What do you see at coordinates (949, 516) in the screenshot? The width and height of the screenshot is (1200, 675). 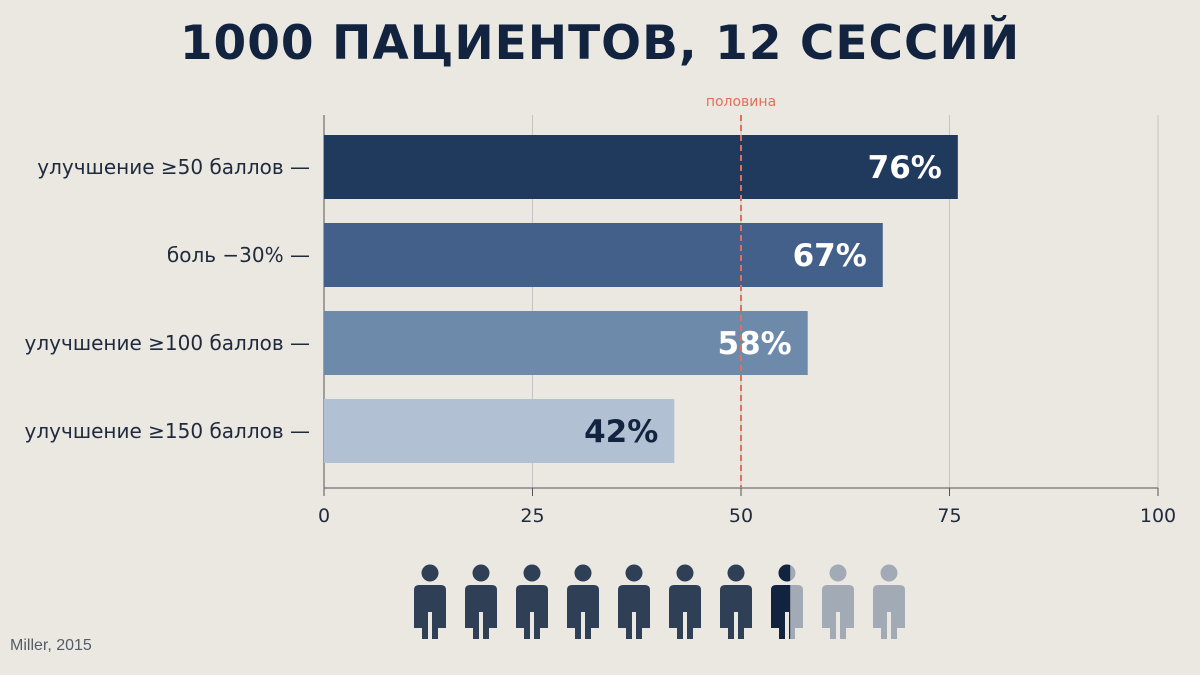 I see `x-tick-label: 75` at bounding box center [949, 516].